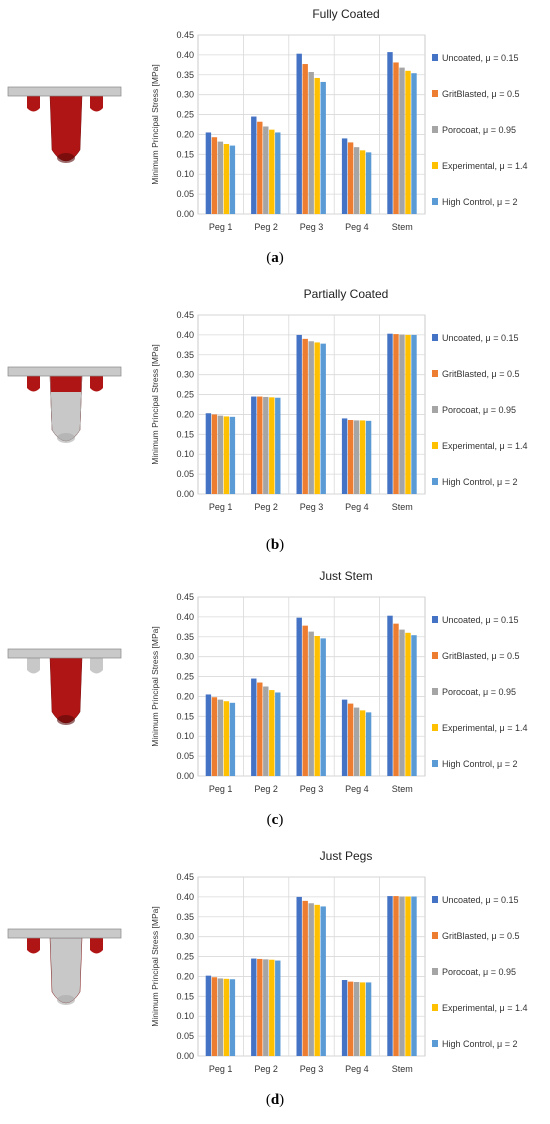 The width and height of the screenshot is (550, 1124). Describe the element at coordinates (312, 789) in the screenshot. I see `x-tick-label: Peg 3` at that location.